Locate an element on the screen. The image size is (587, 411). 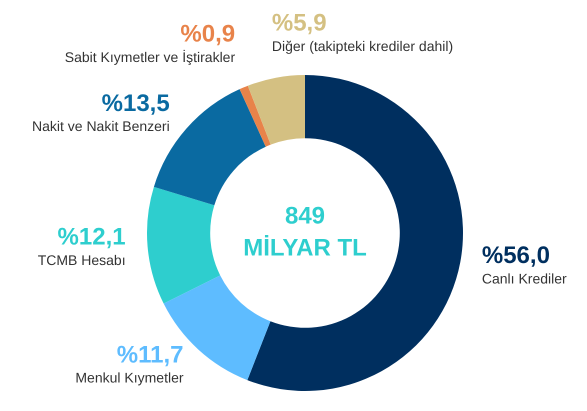
data-label: %12,1 is located at coordinates (92, 237).